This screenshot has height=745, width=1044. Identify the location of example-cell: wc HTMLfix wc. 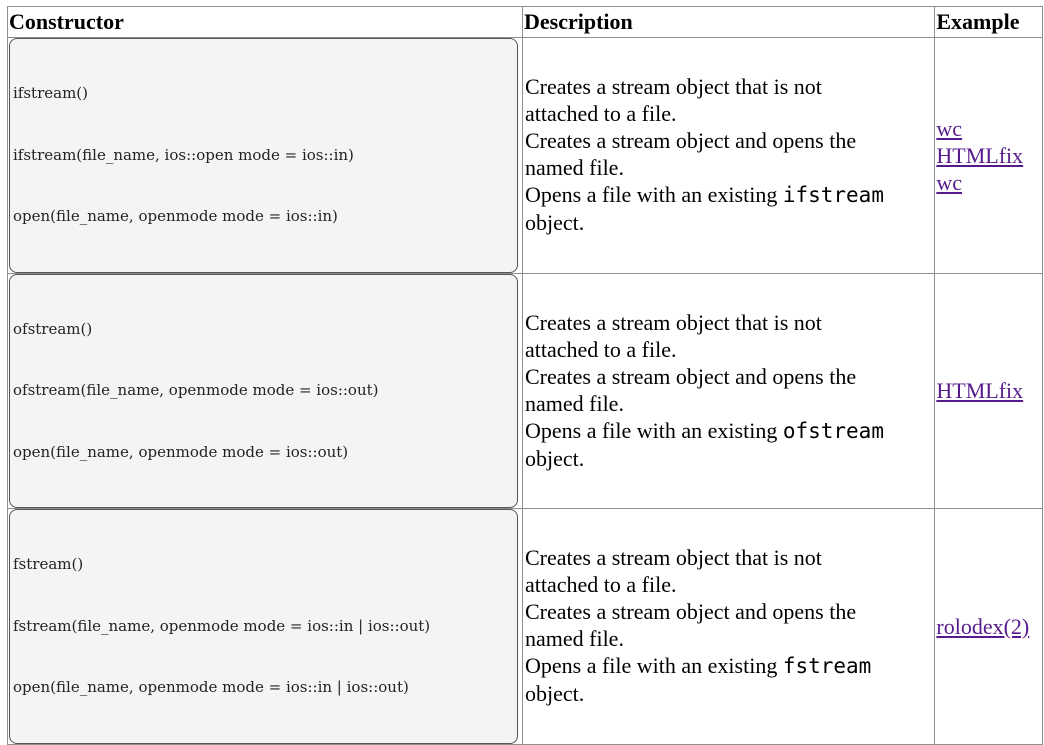
(988, 155).